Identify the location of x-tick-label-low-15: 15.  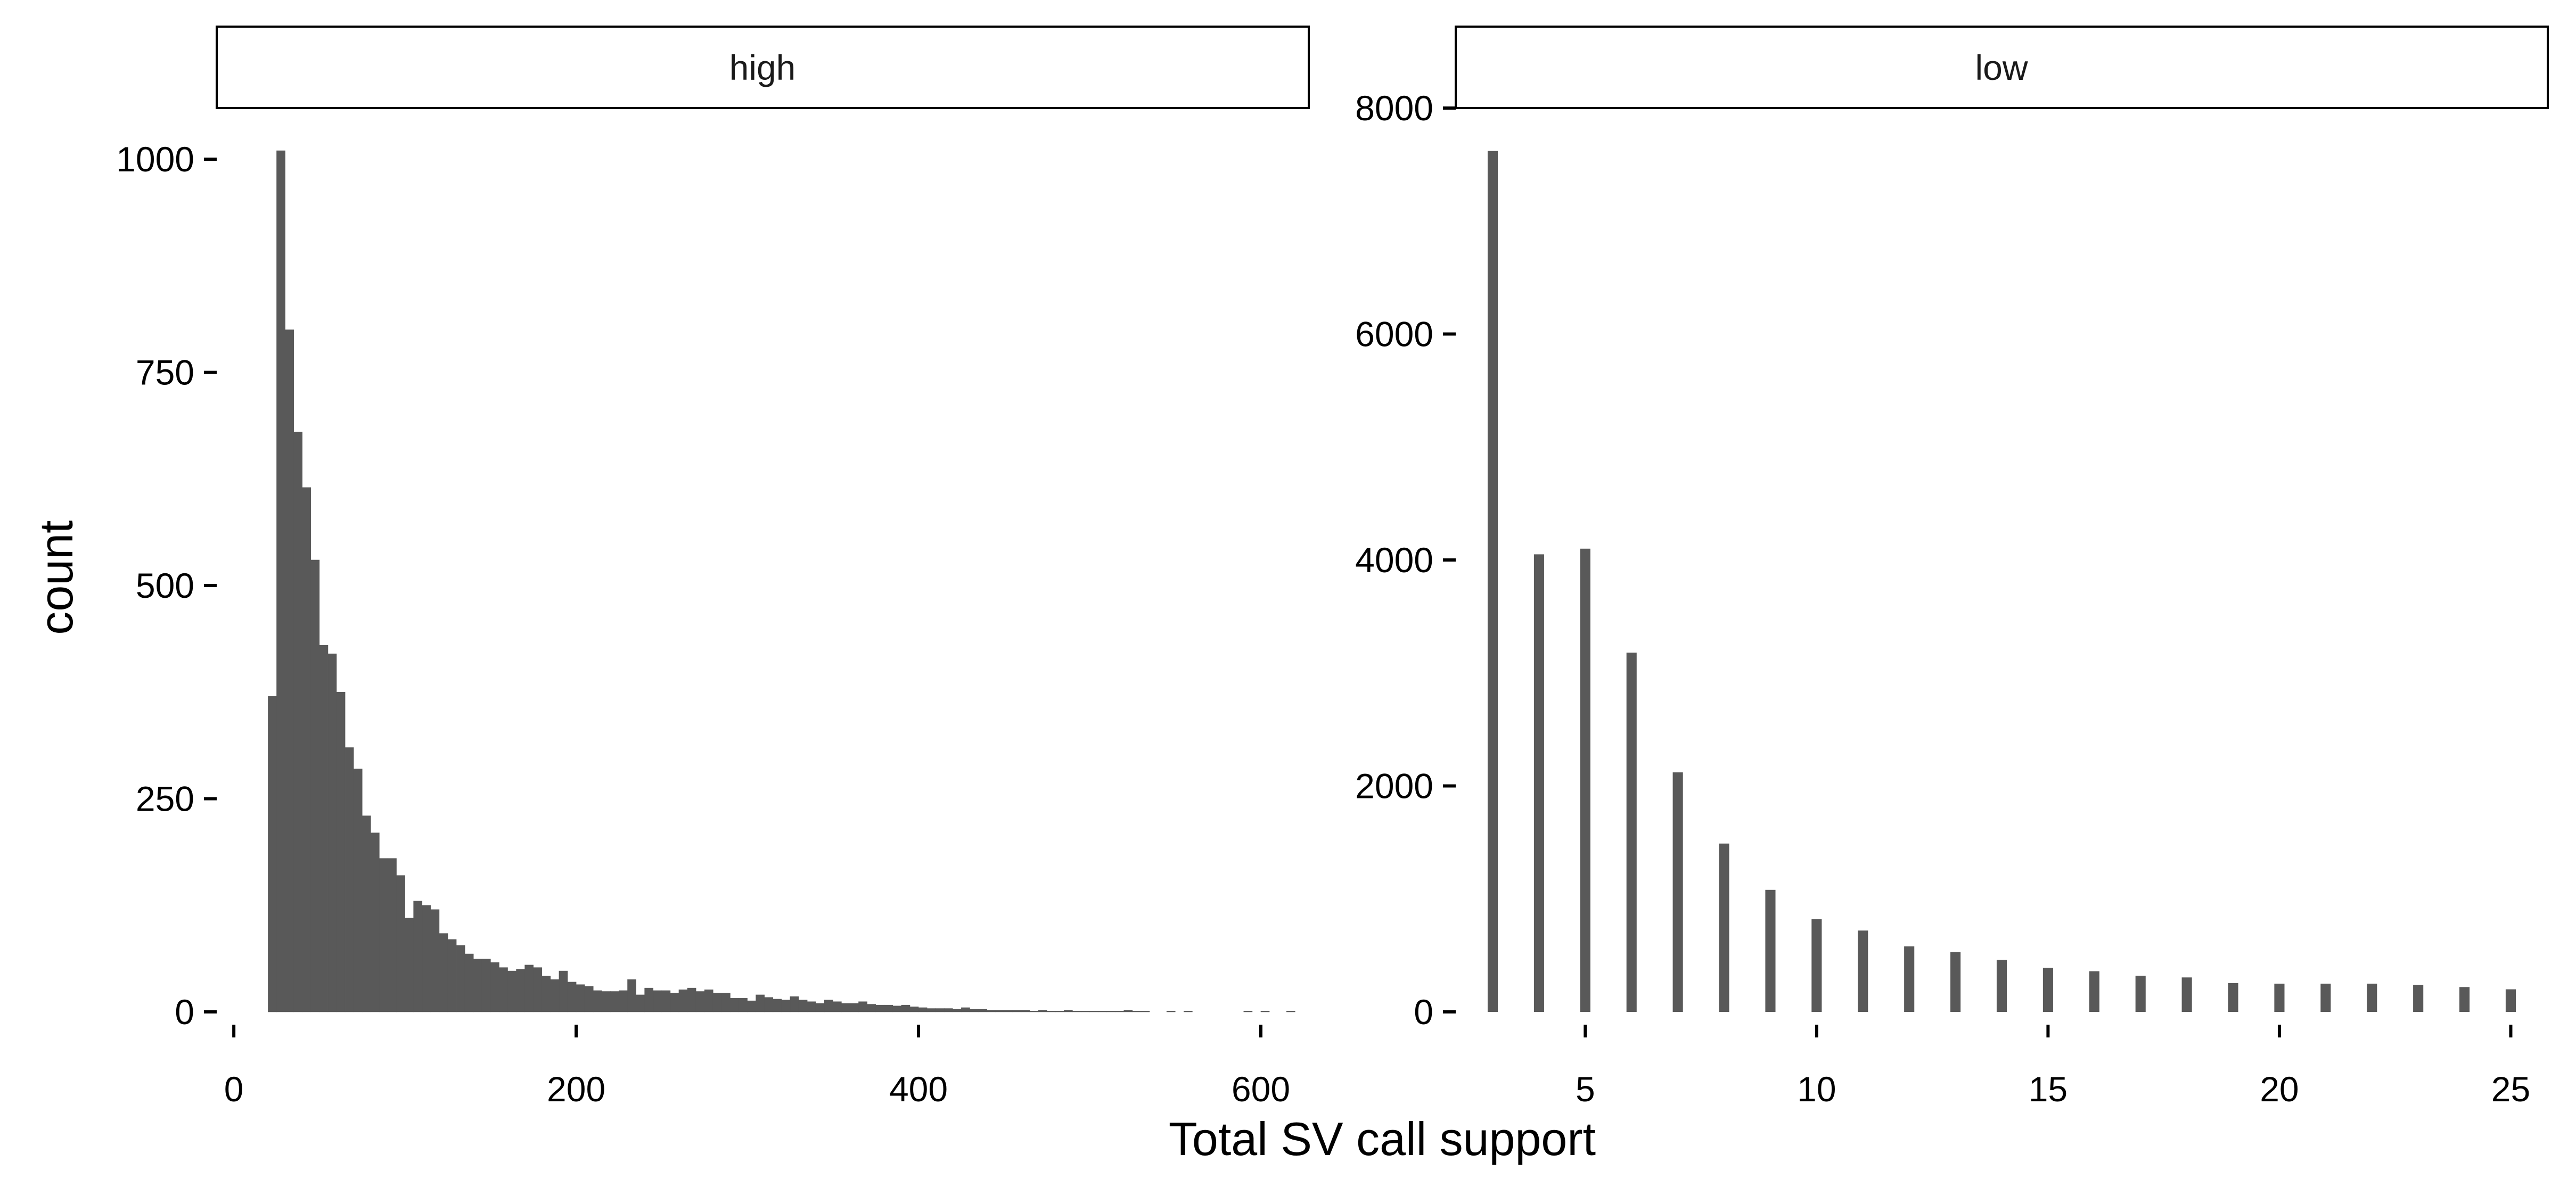
(2048, 1089).